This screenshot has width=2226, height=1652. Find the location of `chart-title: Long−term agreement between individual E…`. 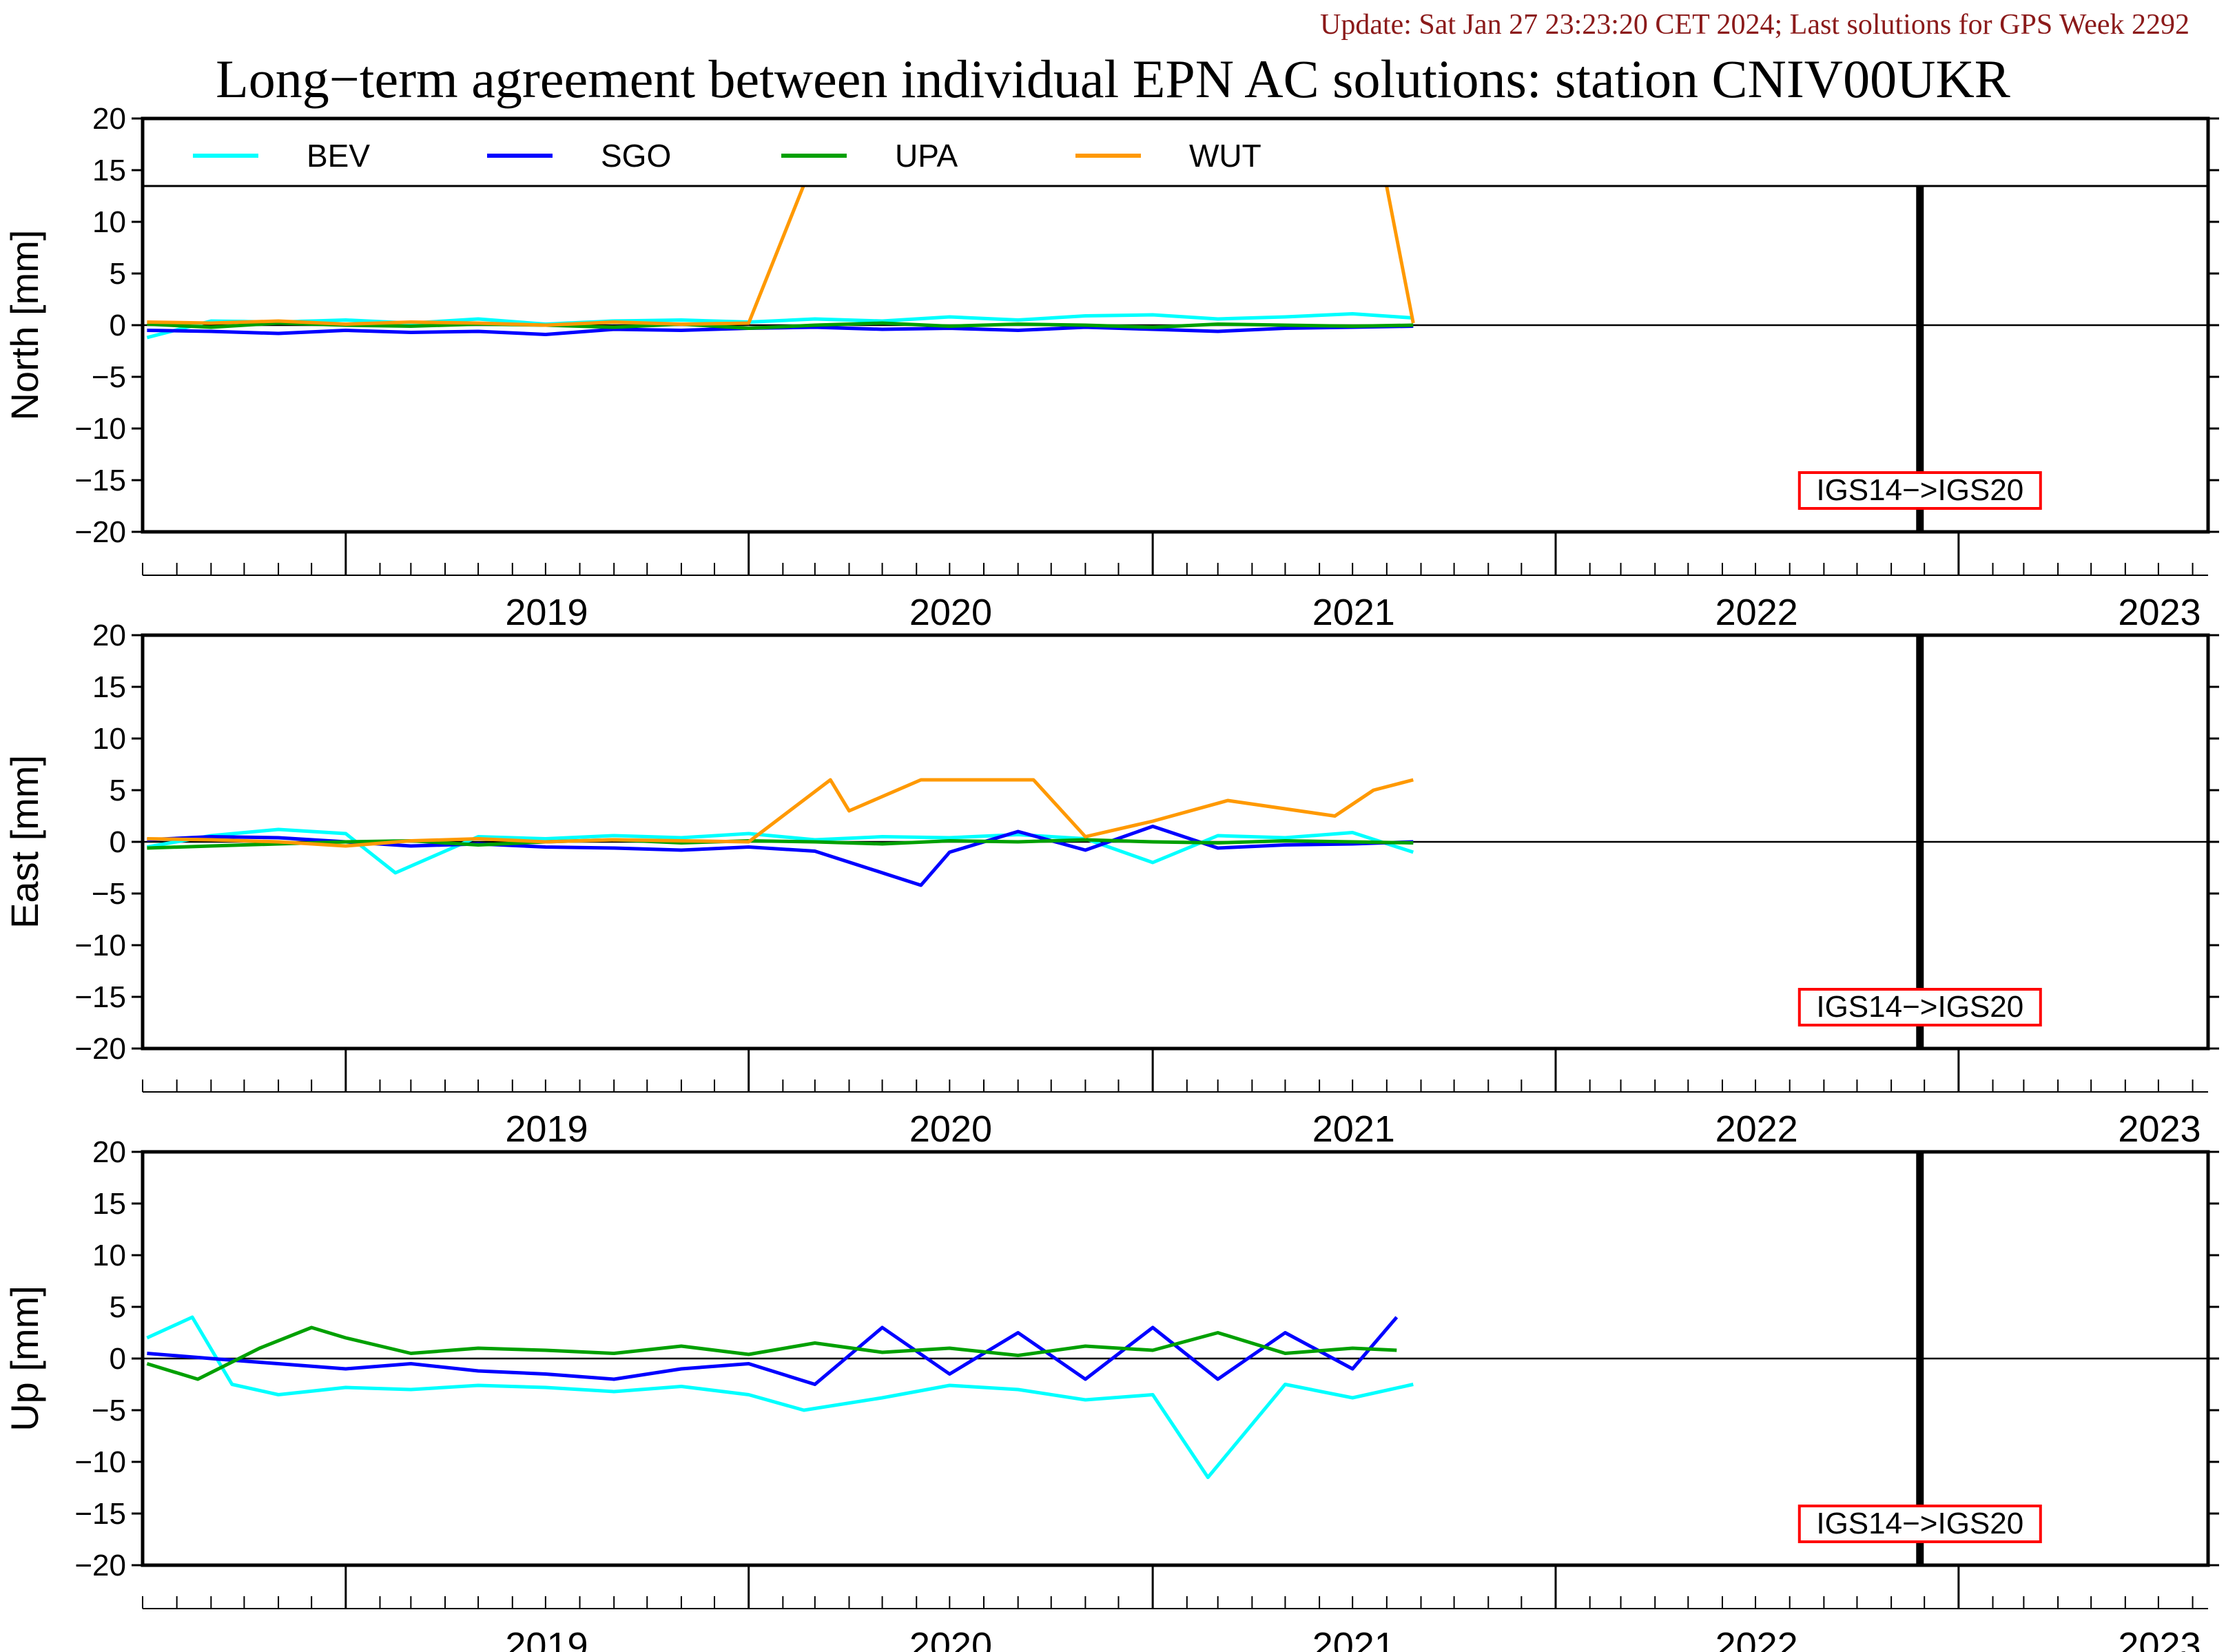

chart-title: Long−term agreement between individual E… is located at coordinates (1113, 79).